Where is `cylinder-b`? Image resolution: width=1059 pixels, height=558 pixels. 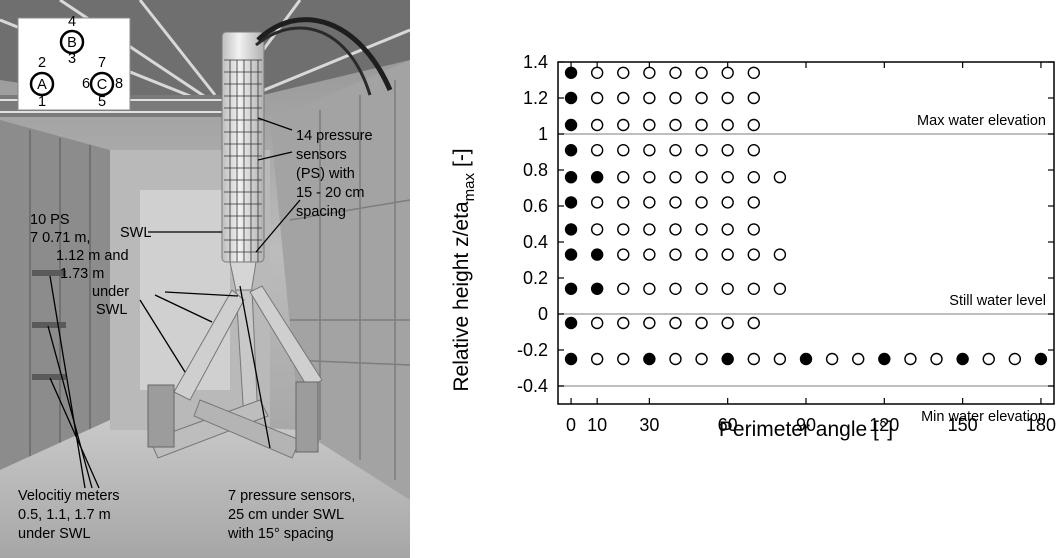
cylinder-b is located at coordinates (72, 42).